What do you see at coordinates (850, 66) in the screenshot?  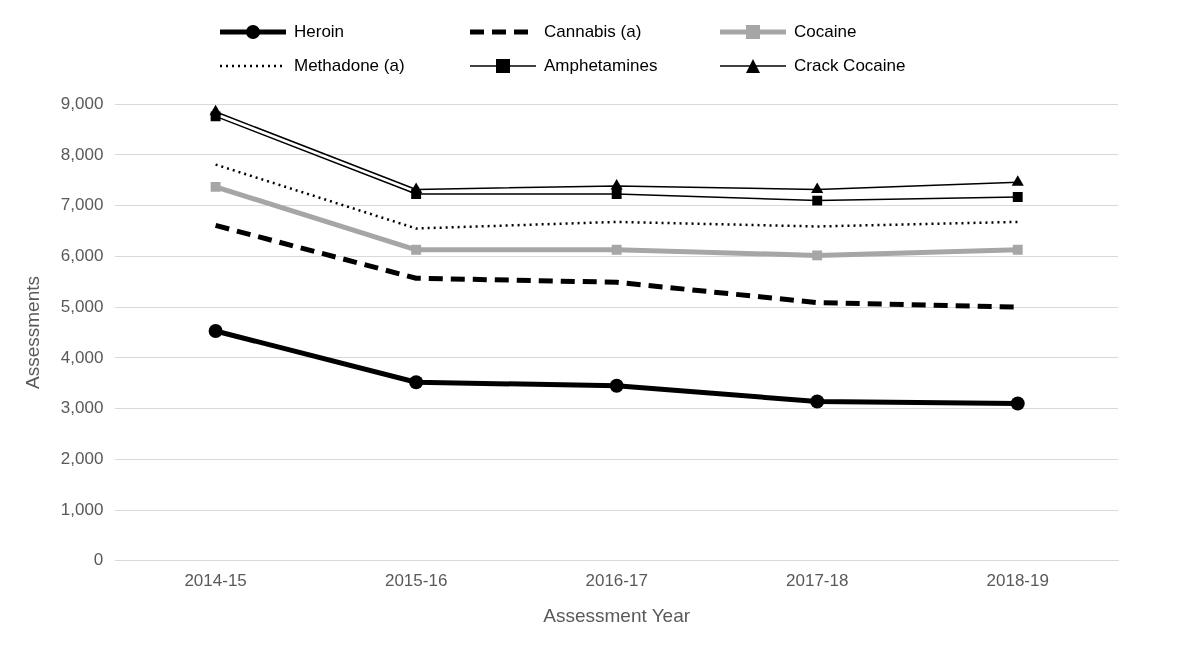 I see `legend-label: Crack Cocaine` at bounding box center [850, 66].